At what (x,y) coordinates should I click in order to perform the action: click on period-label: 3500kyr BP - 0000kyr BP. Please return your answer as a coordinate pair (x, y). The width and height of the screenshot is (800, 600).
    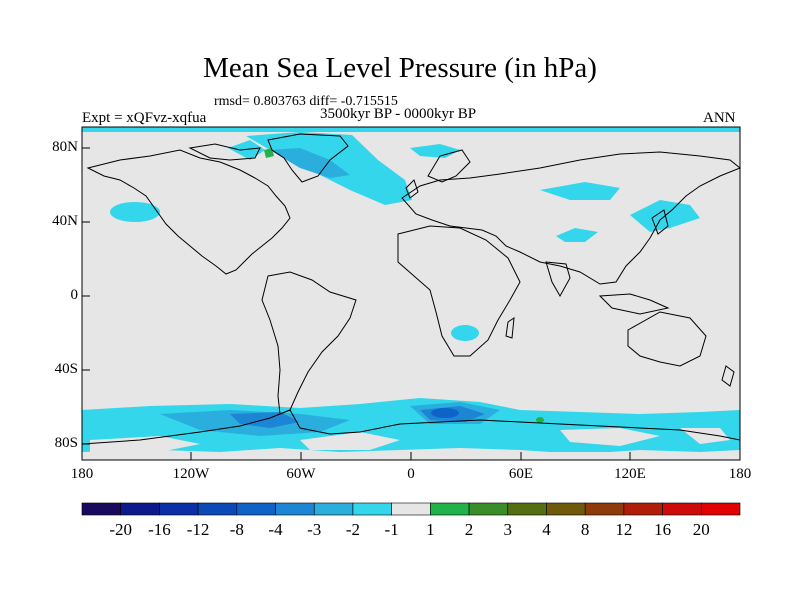
    Looking at the image, I should click on (398, 114).